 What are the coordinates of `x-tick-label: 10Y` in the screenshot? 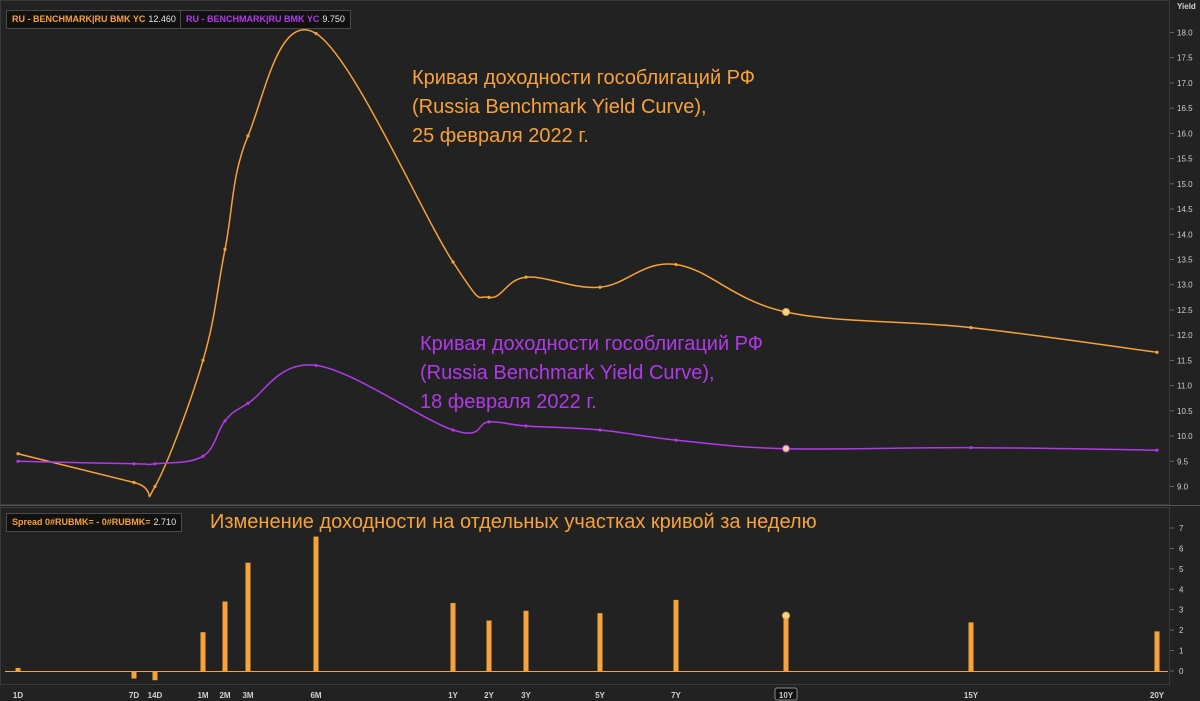 It's located at (786, 695).